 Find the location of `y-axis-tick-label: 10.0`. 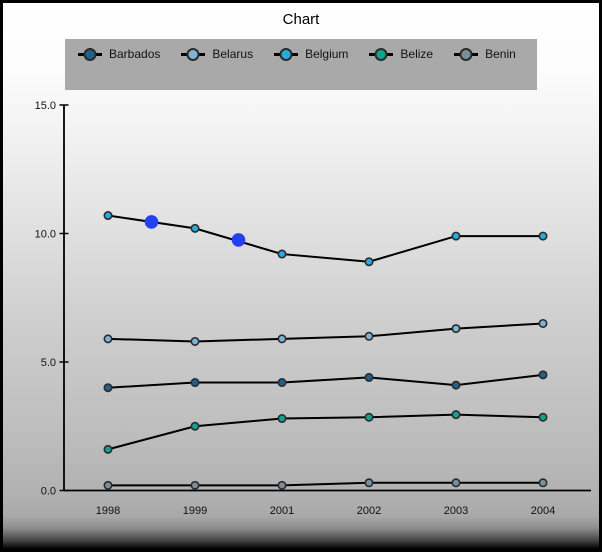

y-axis-tick-label: 10.0 is located at coordinates (45, 235).